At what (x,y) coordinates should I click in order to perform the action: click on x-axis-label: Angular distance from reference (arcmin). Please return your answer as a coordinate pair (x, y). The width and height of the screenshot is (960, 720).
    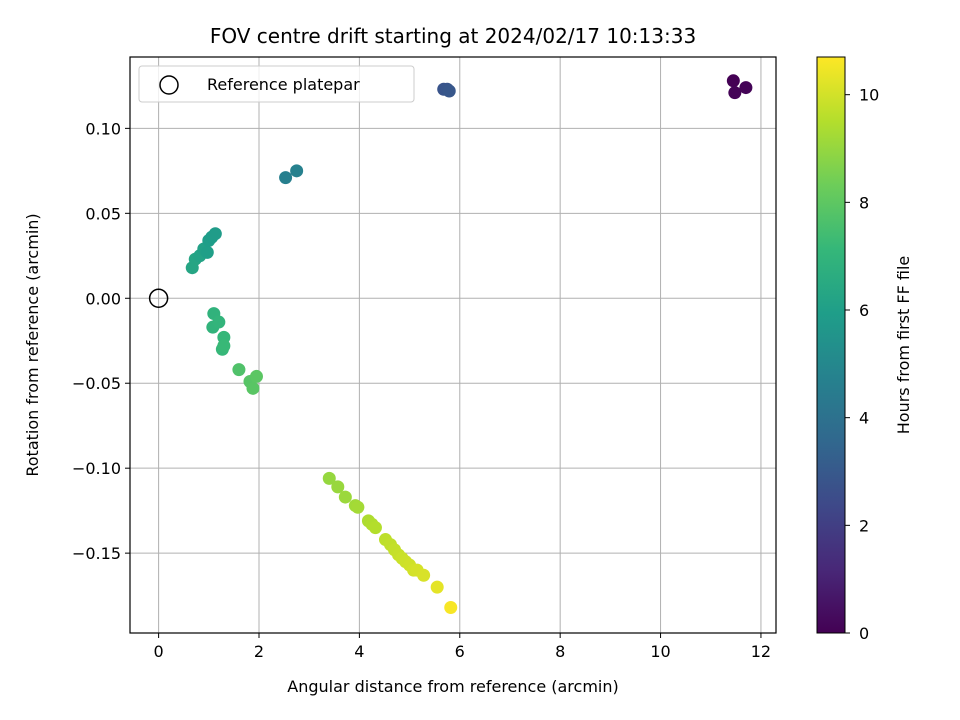
    Looking at the image, I should click on (452, 686).